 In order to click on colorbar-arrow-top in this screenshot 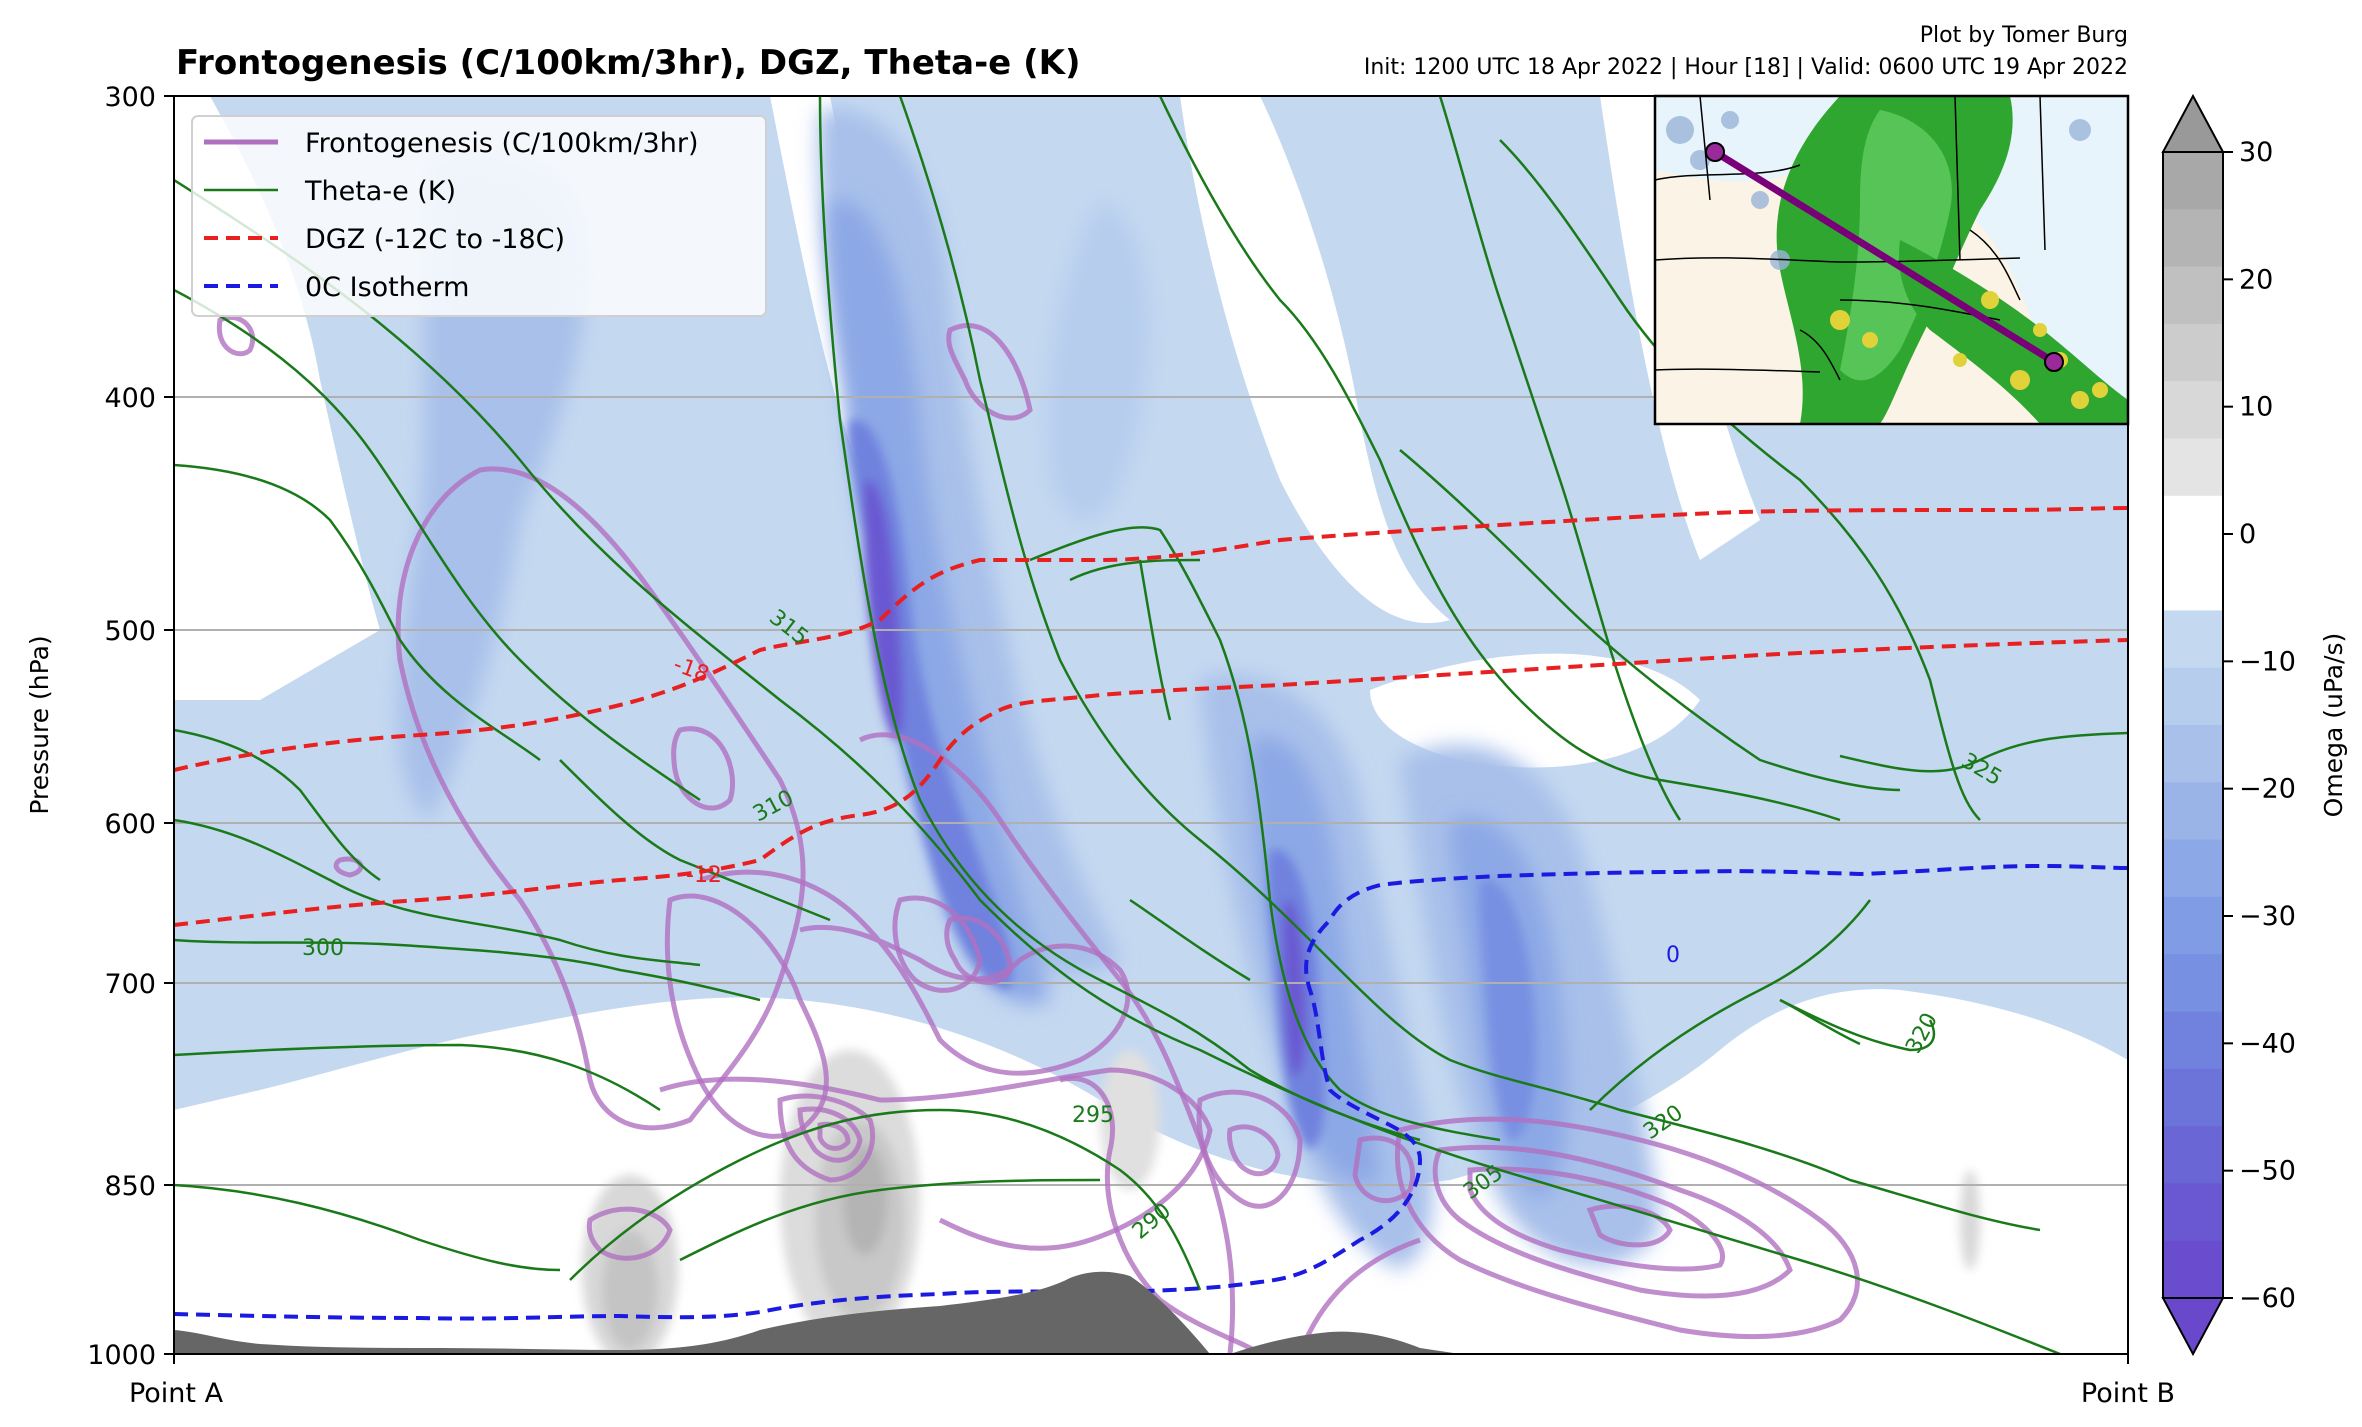, I will do `click(2193, 123)`.